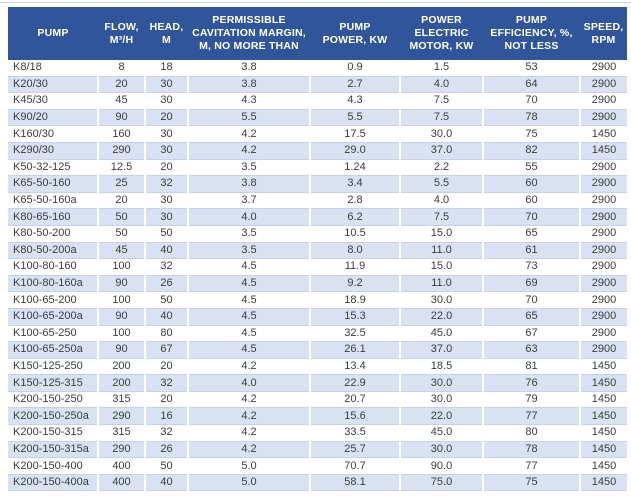 This screenshot has width=631, height=500. Describe the element at coordinates (441, 168) in the screenshot. I see `cell-motor-power: 2.2` at that location.